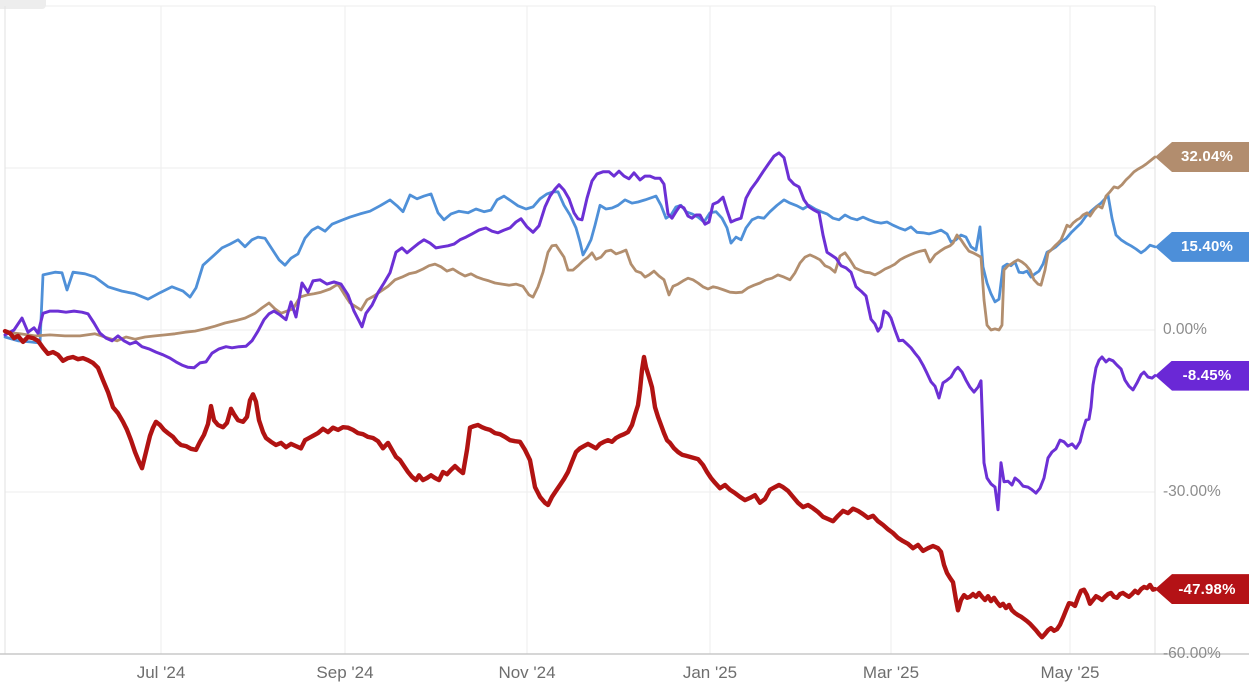 This screenshot has width=1249, height=690. Describe the element at coordinates (891, 672) in the screenshot. I see `x-tick-label: Mar '25` at that location.